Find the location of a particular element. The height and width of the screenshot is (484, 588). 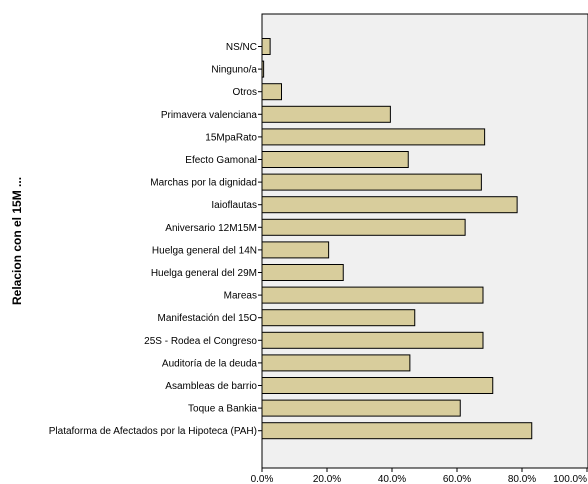

category-label: Efecto Gamonal is located at coordinates (221, 160).